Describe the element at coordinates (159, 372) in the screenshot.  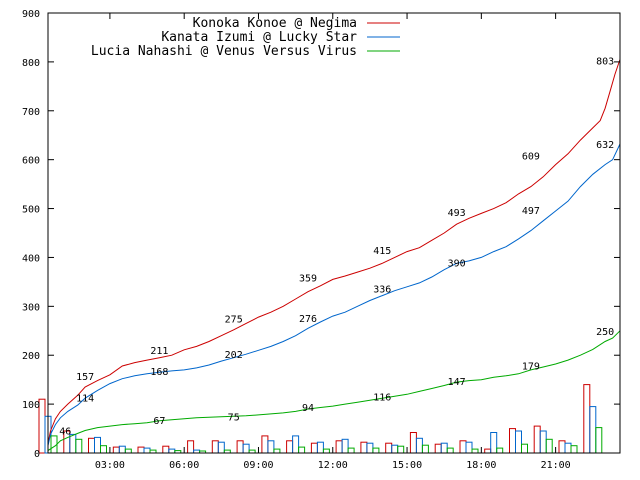
I see `data-label: 168` at that location.